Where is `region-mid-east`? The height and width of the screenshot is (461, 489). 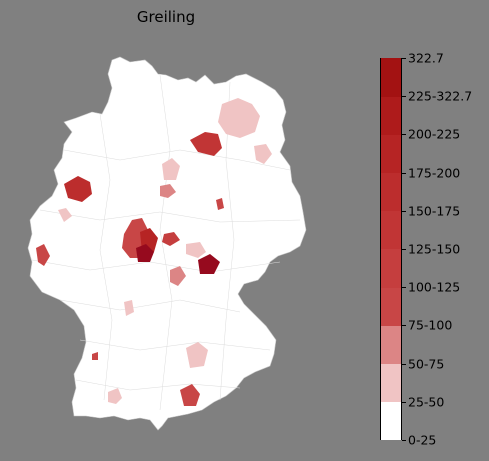
region-mid-east is located at coordinates (171, 239).